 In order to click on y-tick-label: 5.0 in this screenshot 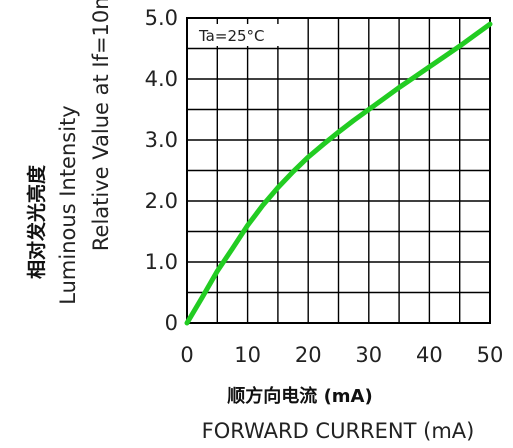, I will do `click(161, 18)`.